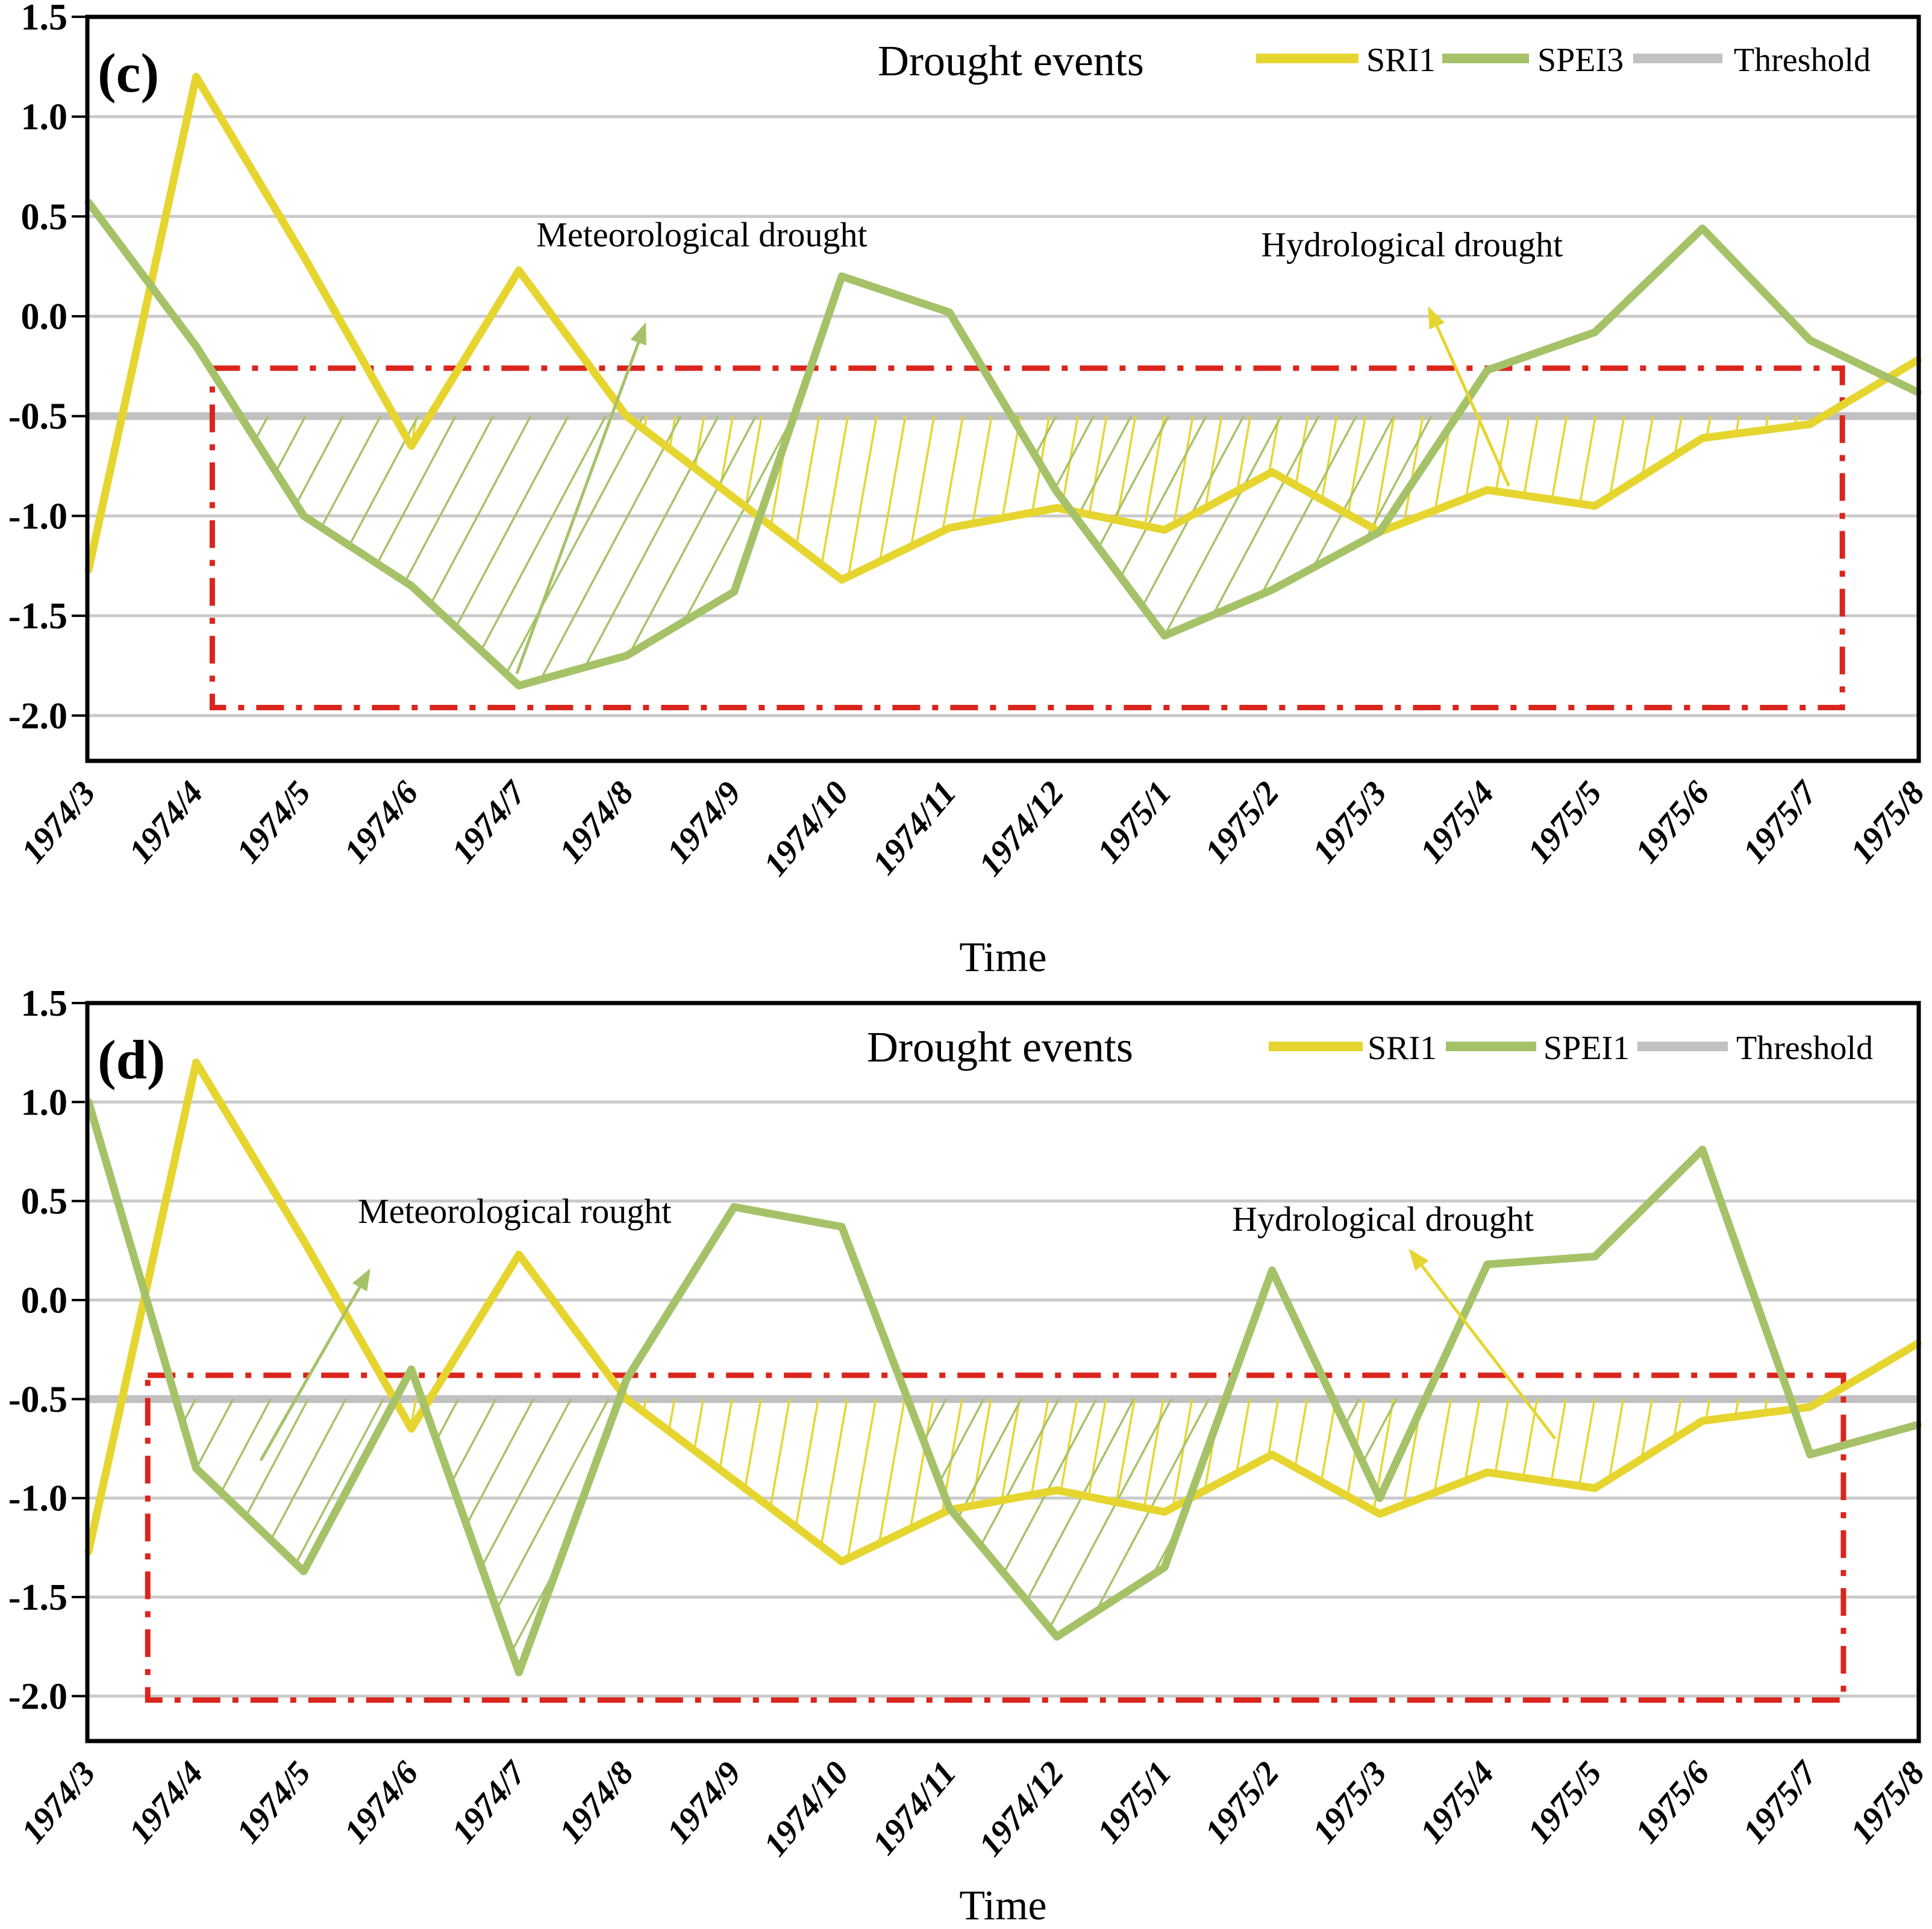 Image resolution: width=1932 pixels, height=1929 pixels. I want to click on legend-label-spei1: SPEI1, so click(1587, 1048).